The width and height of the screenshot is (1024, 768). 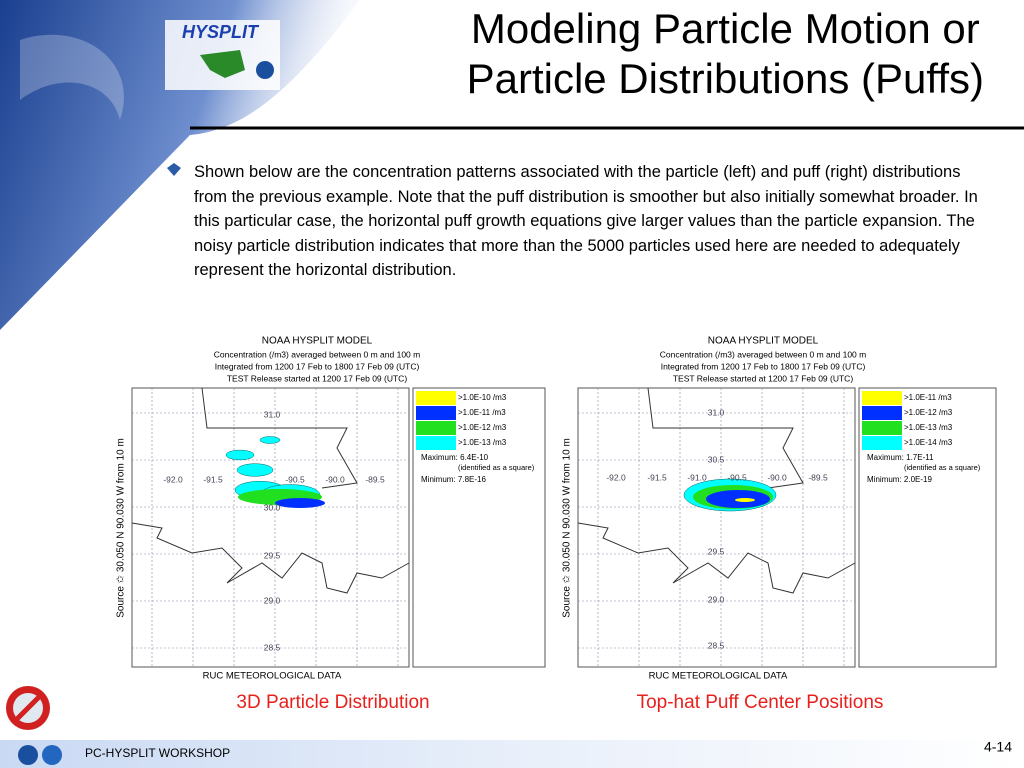 What do you see at coordinates (265, 70) in the screenshot?
I see `logo-seal` at bounding box center [265, 70].